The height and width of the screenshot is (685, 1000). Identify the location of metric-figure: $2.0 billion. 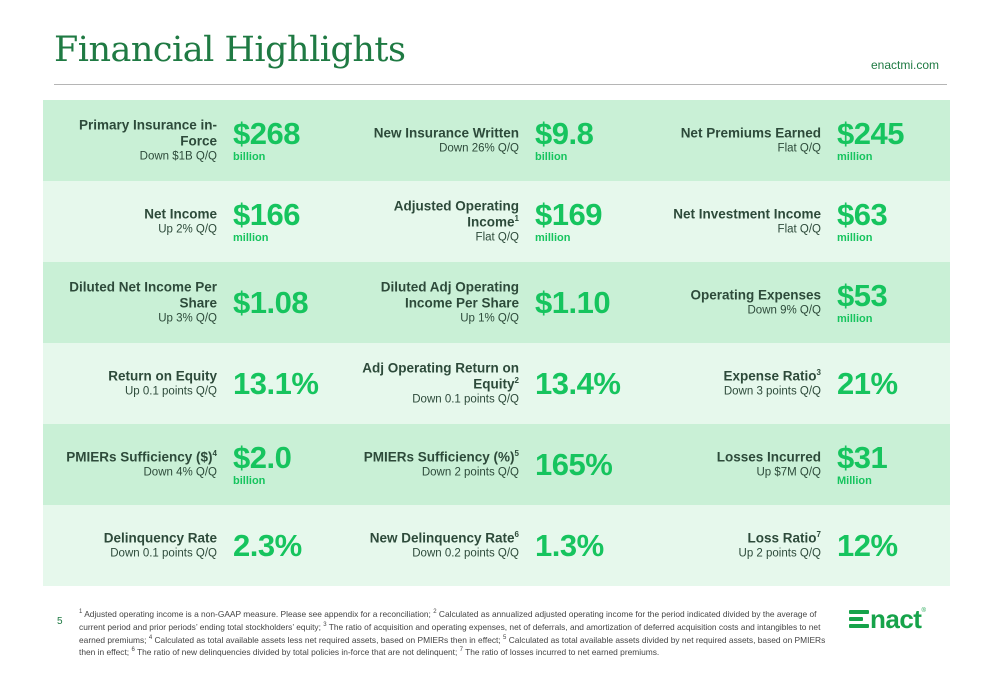
(288, 464).